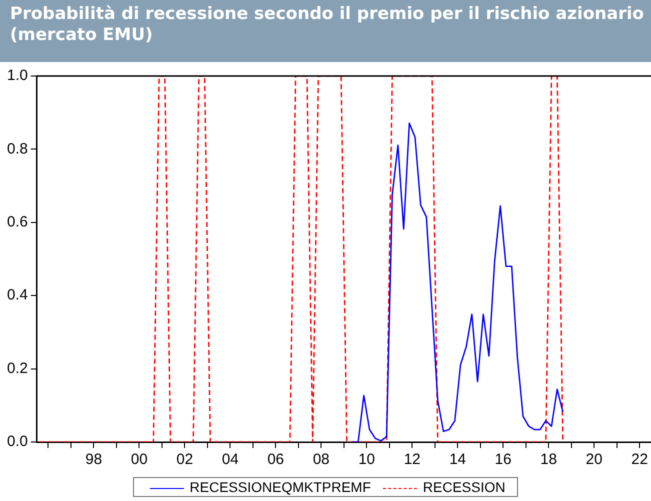 This screenshot has height=501, width=651. What do you see at coordinates (17, 222) in the screenshot?
I see `y-tick-label: 0.6` at bounding box center [17, 222].